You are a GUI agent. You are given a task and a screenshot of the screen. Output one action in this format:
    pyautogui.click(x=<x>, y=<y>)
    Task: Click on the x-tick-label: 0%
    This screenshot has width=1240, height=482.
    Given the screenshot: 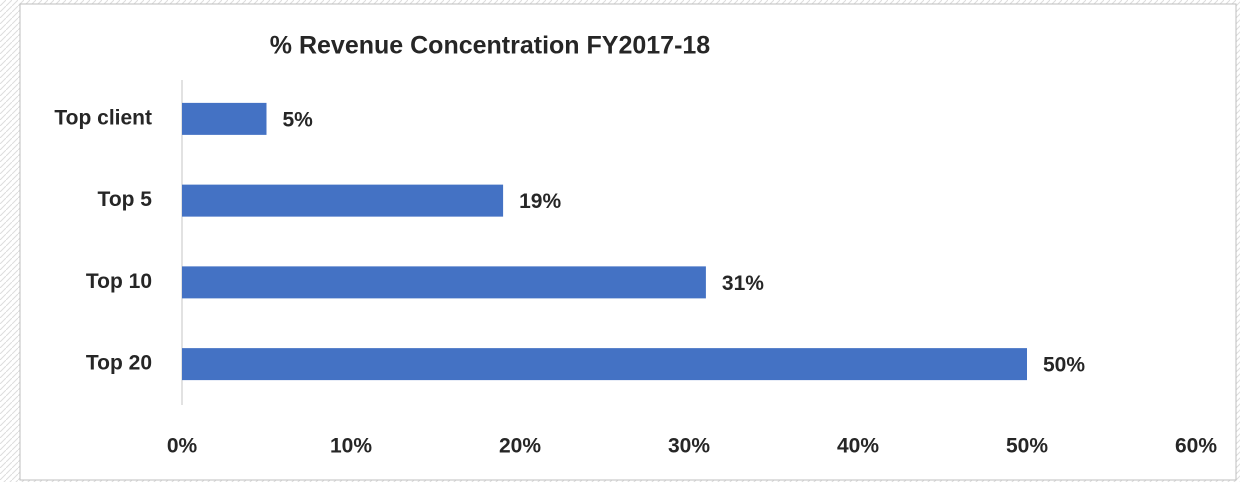 What is the action you would take?
    pyautogui.click(x=182, y=446)
    